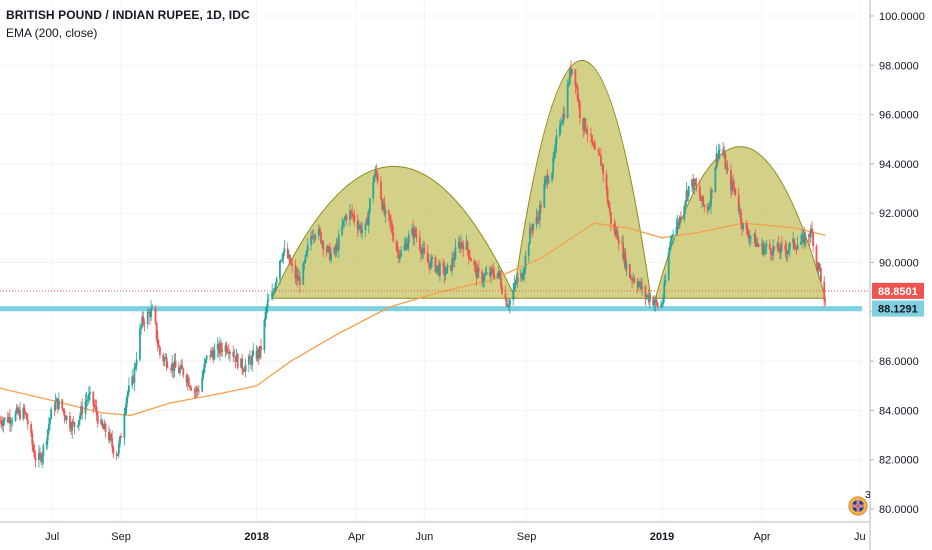  I want to click on events-badge: 3, so click(859, 503).